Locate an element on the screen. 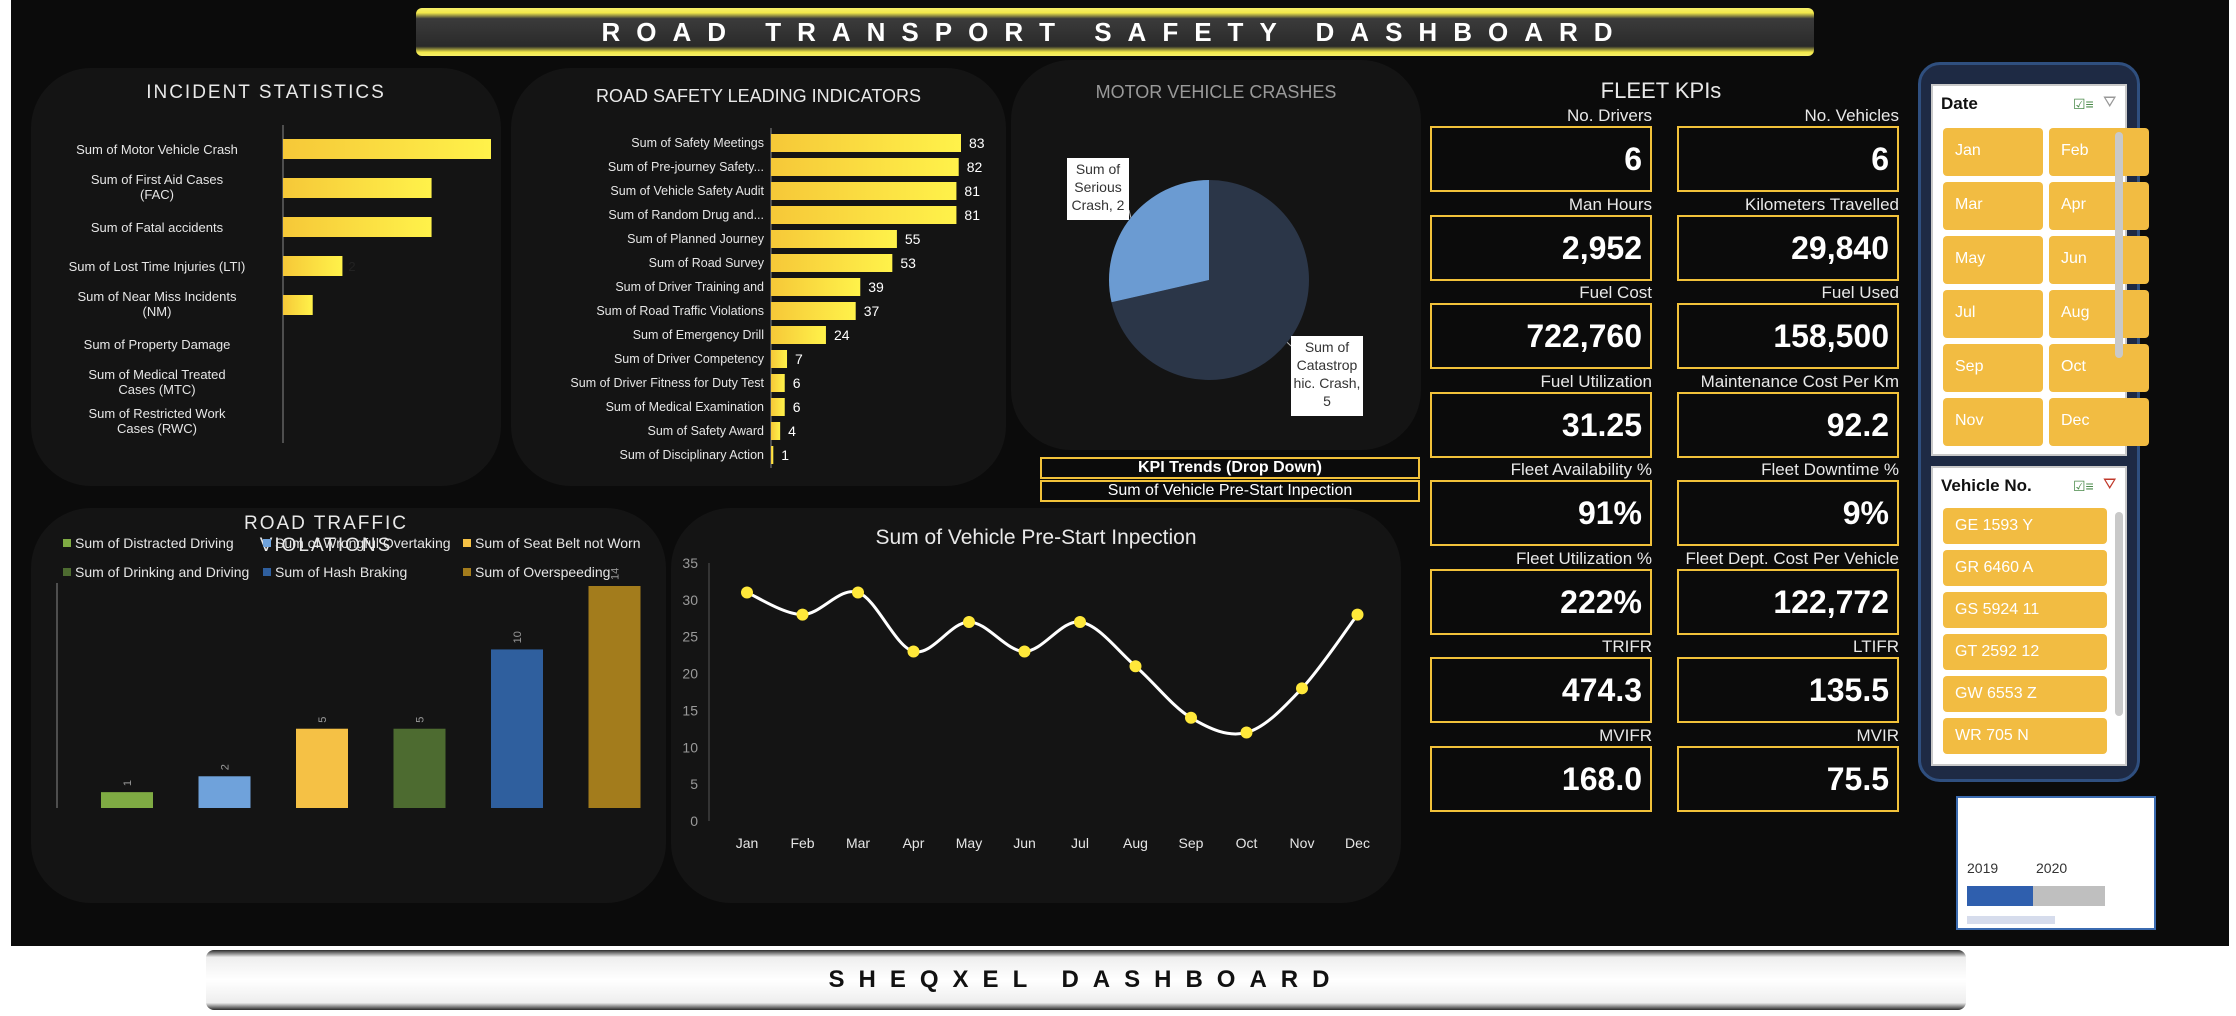  pie-slice is located at coordinates (1159, 241).